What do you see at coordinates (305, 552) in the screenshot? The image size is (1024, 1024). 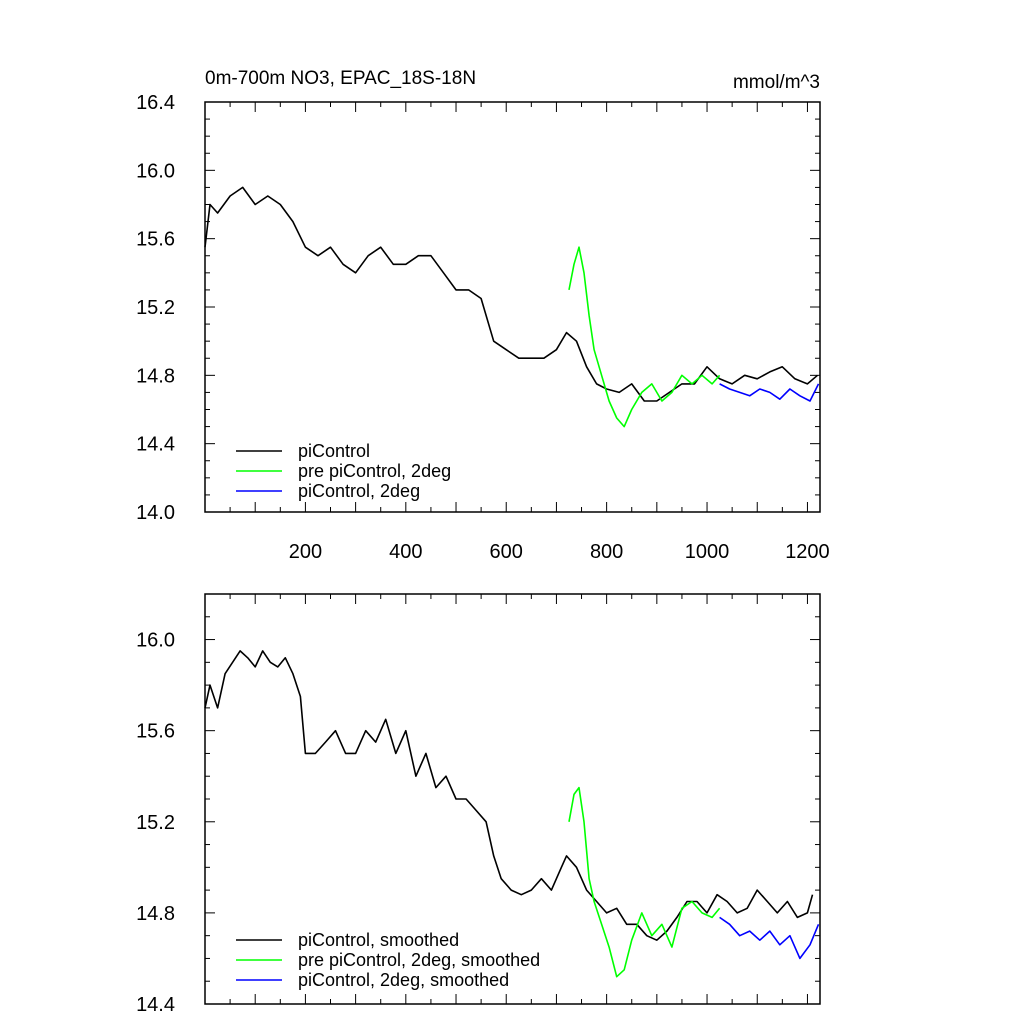 I see `x-tick-label: 200` at bounding box center [305, 552].